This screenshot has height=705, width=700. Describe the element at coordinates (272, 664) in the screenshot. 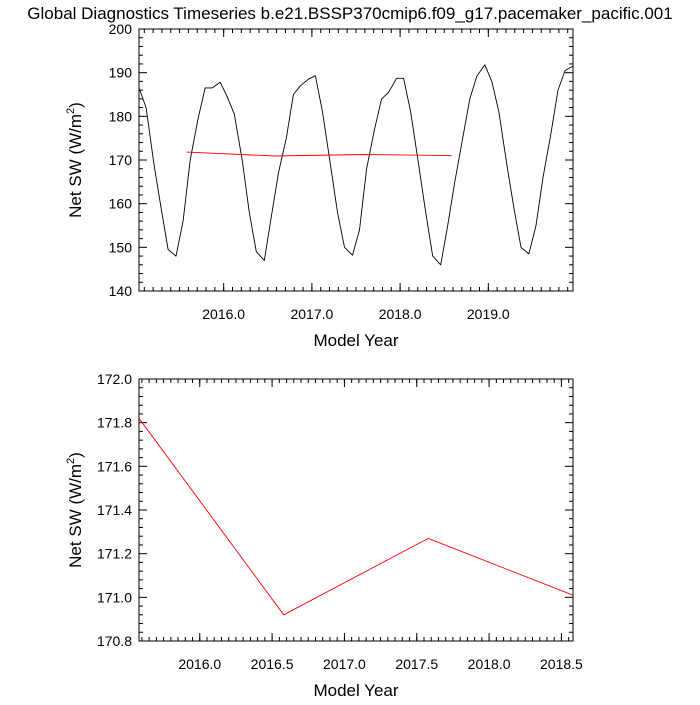

I see `x-tick-label: 2016.5` at that location.